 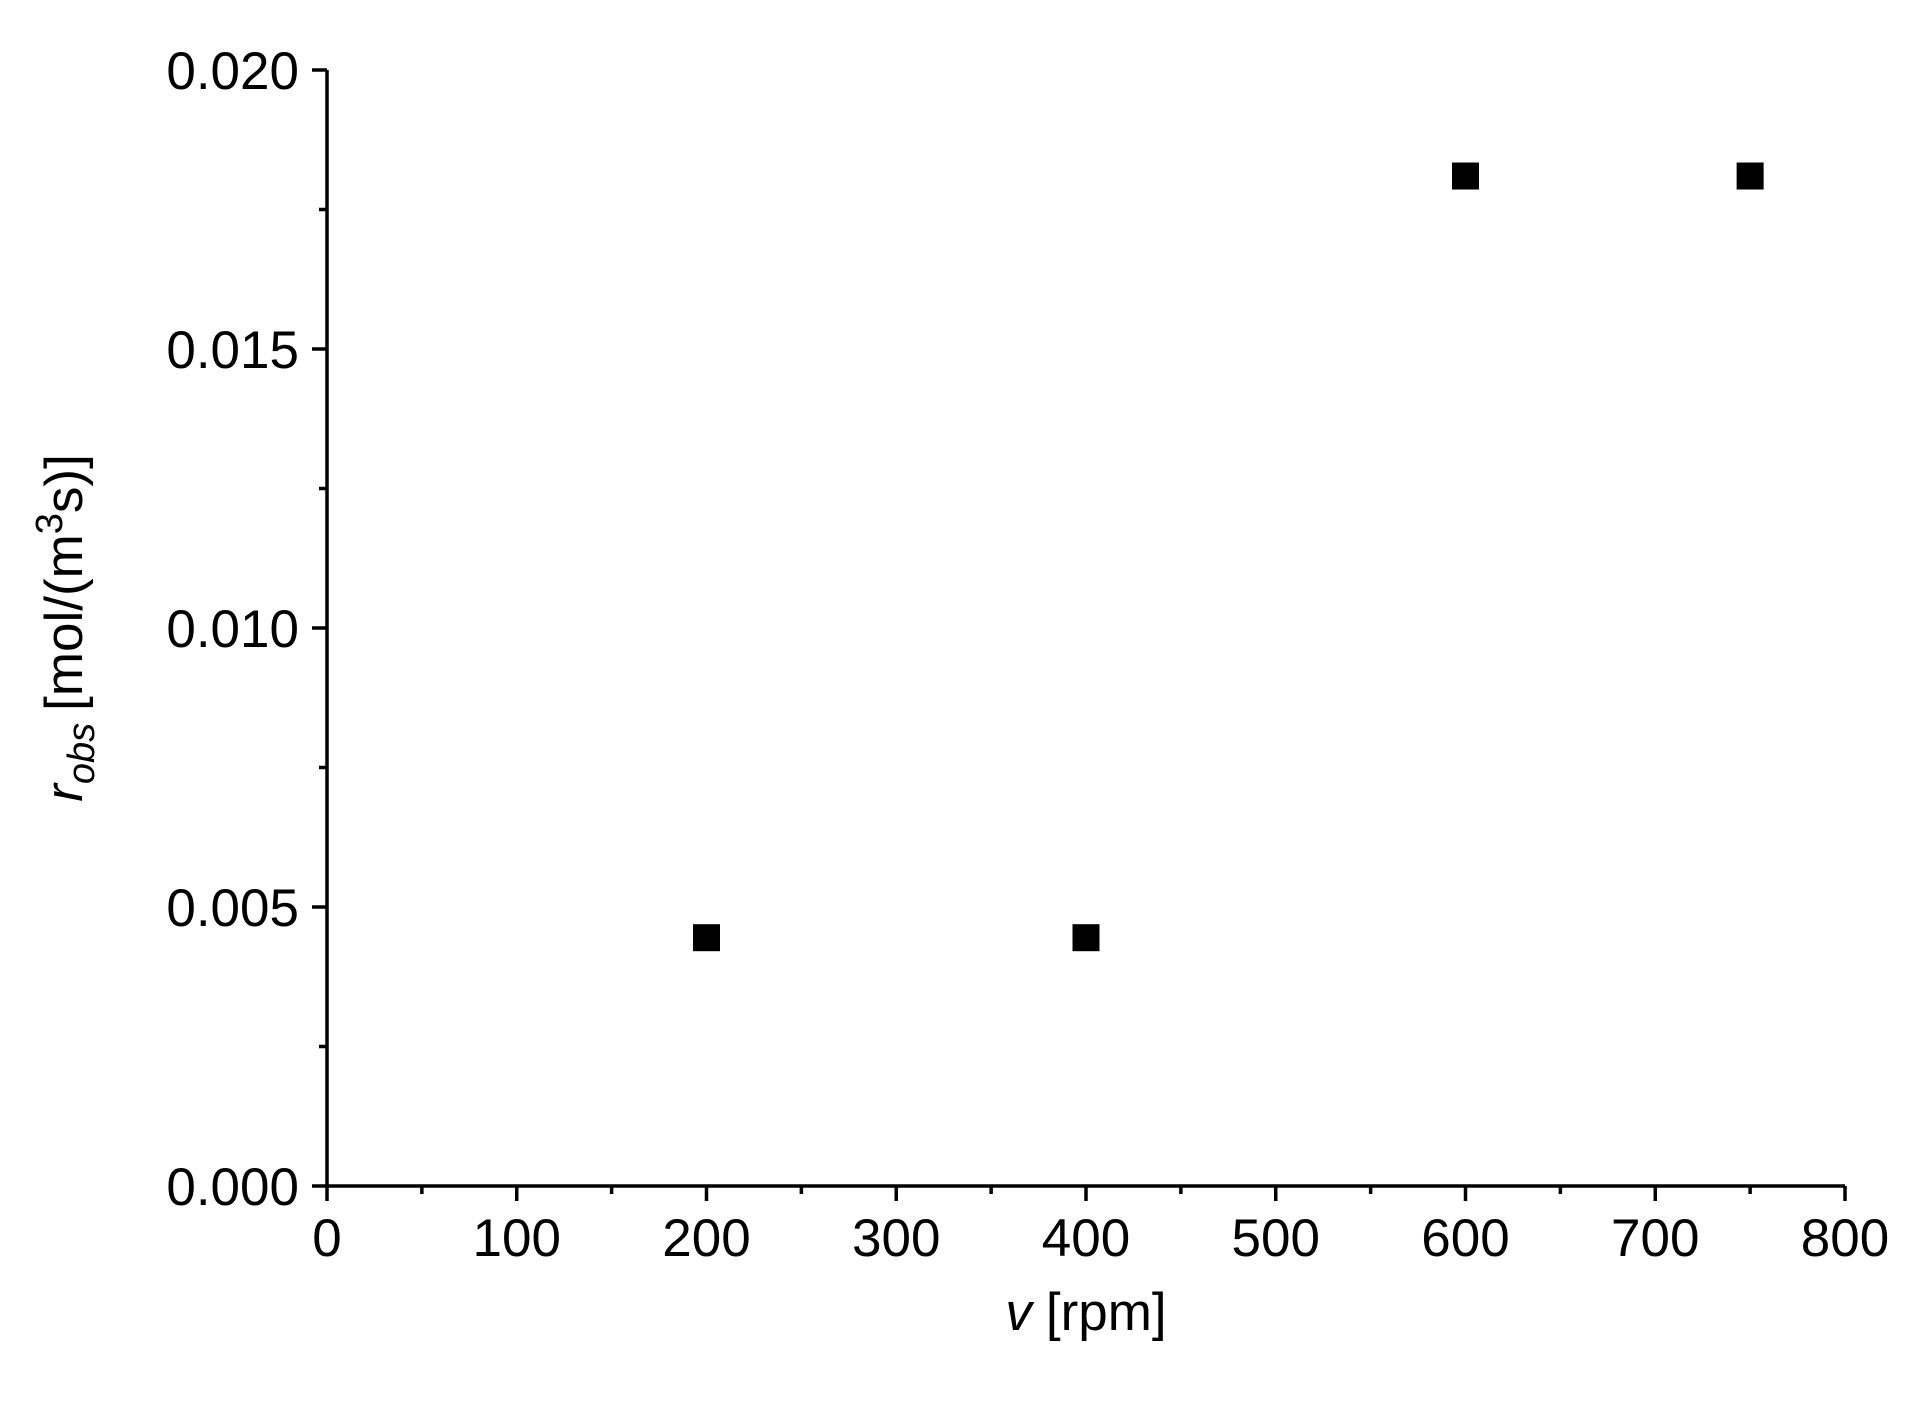 What do you see at coordinates (232, 71) in the screenshot?
I see `y-tick-label: 0.020` at bounding box center [232, 71].